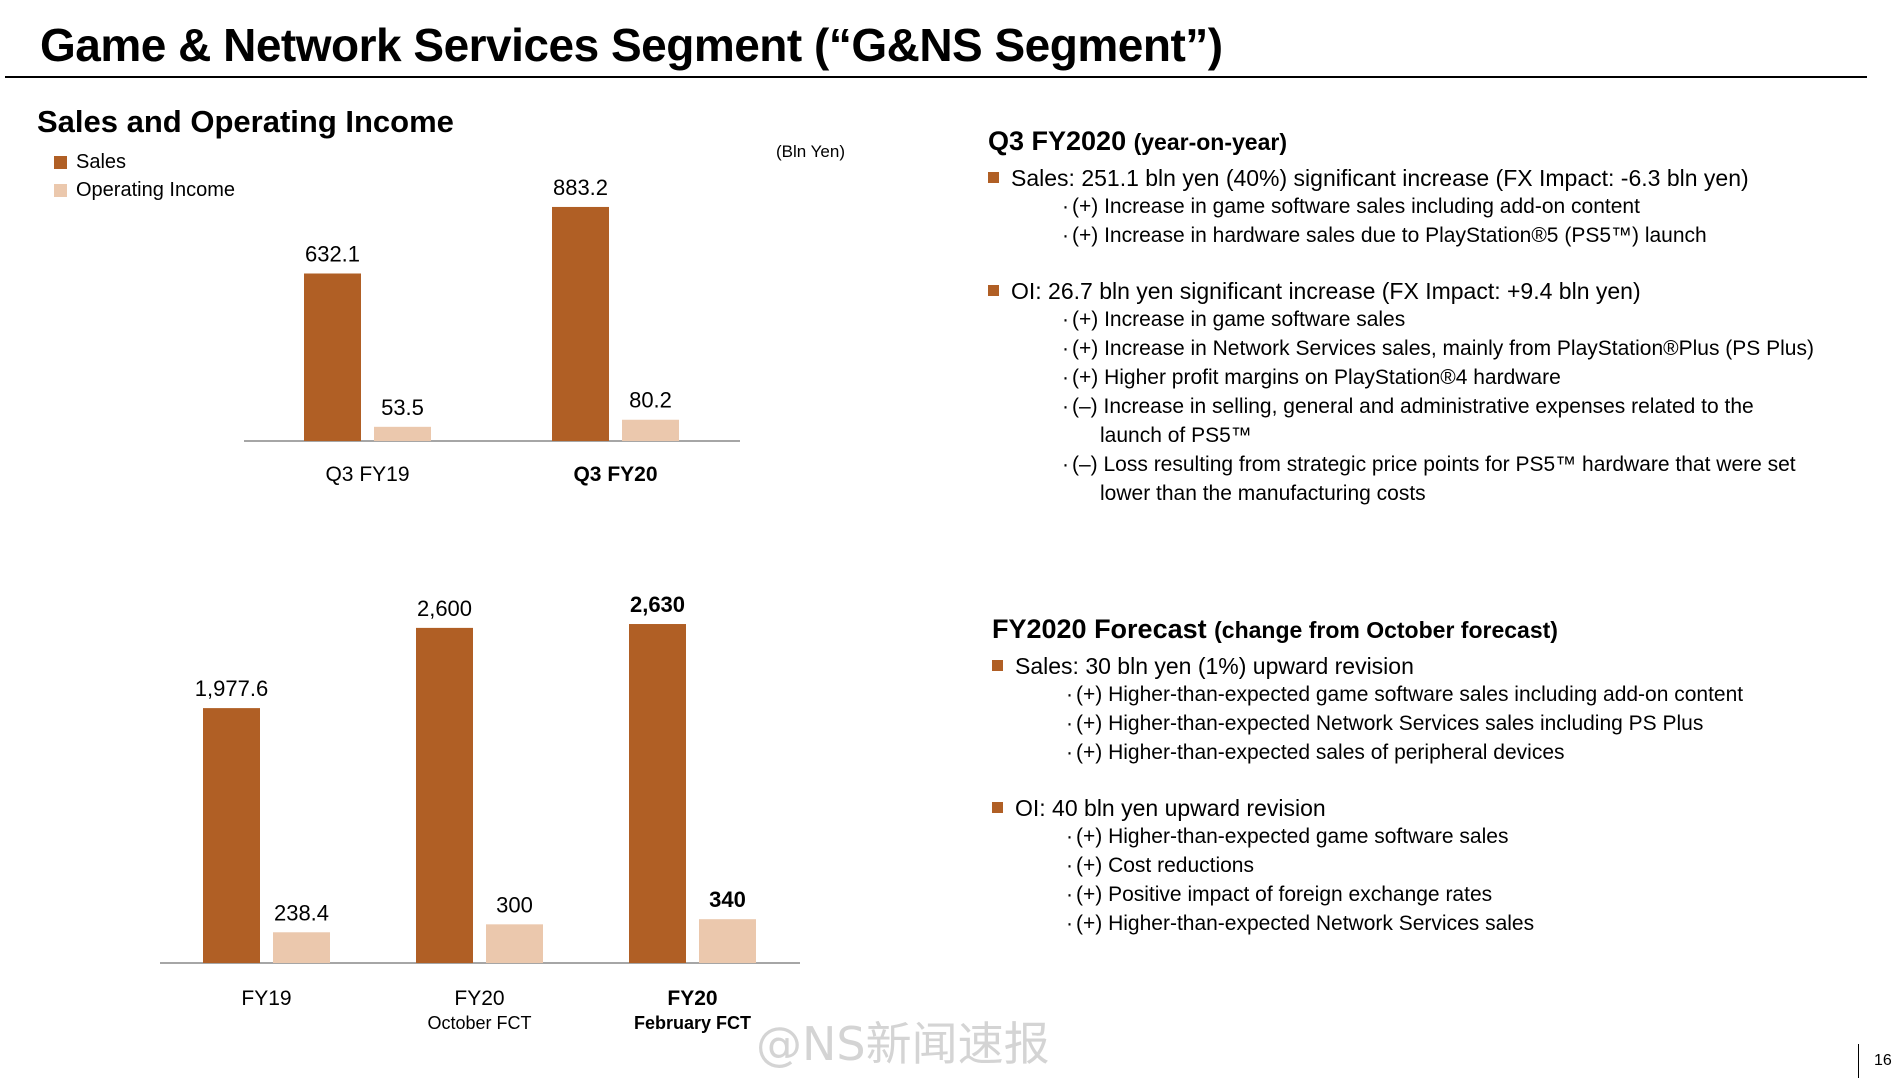  What do you see at coordinates (1438, 141) in the screenshot?
I see `q3-heading: Q3 FY2020 (year-on-year)` at bounding box center [1438, 141].